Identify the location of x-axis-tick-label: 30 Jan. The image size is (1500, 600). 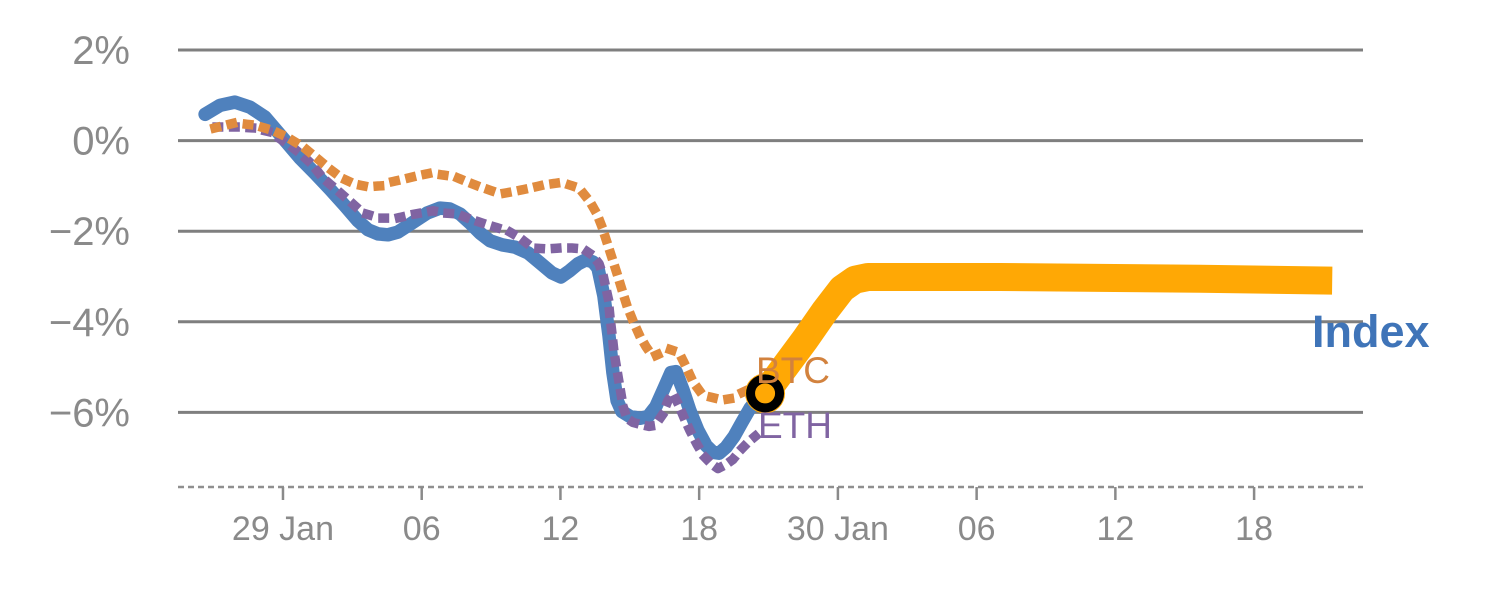
(838, 529).